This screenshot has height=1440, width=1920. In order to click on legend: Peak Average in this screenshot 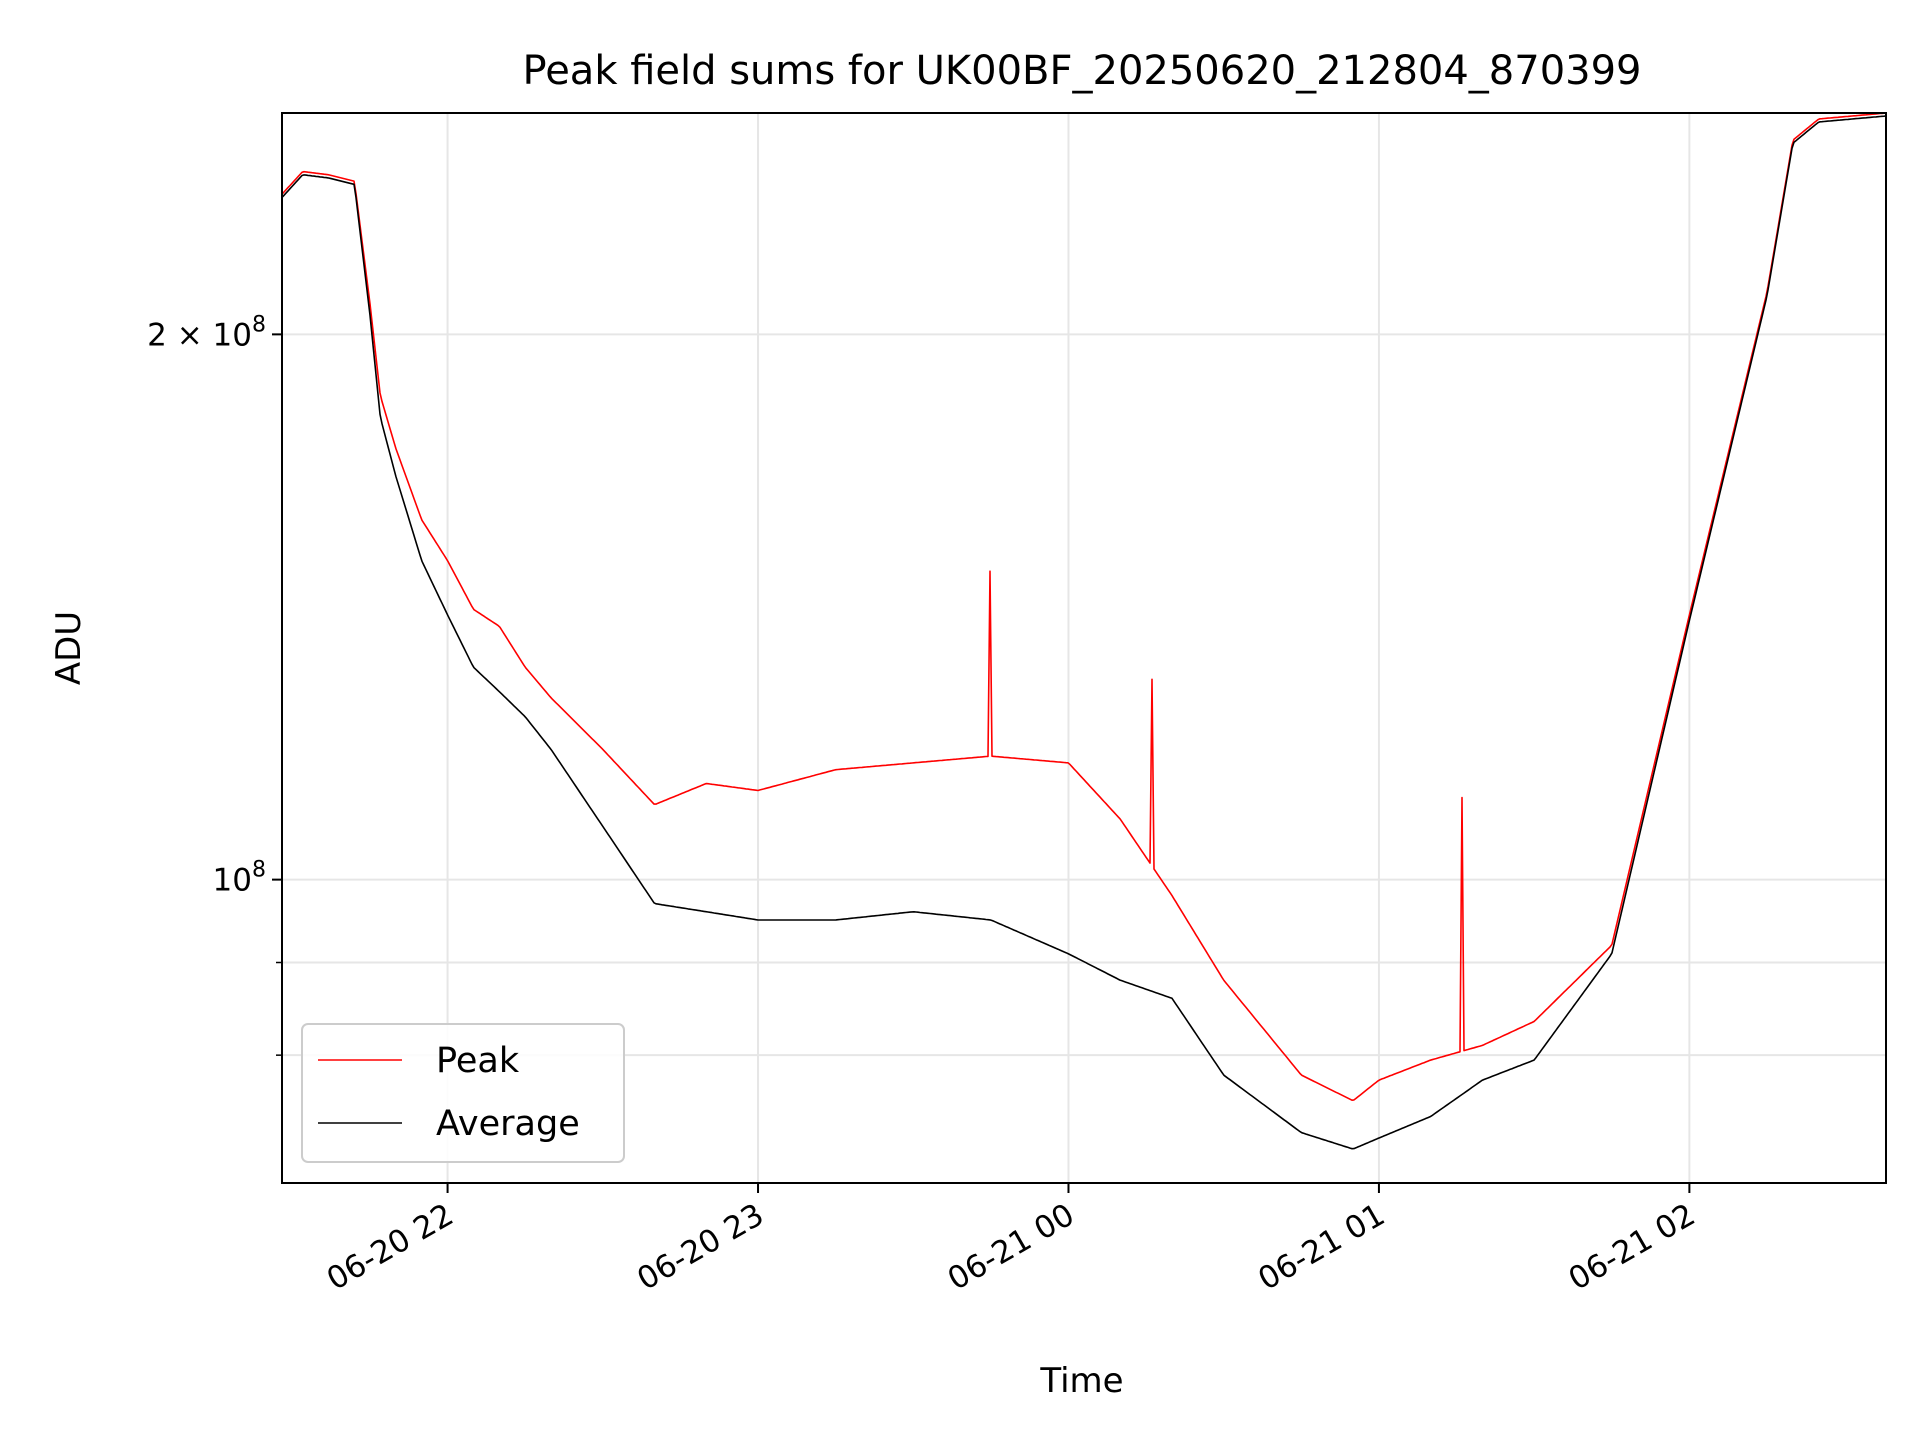, I will do `click(463, 1093)`.